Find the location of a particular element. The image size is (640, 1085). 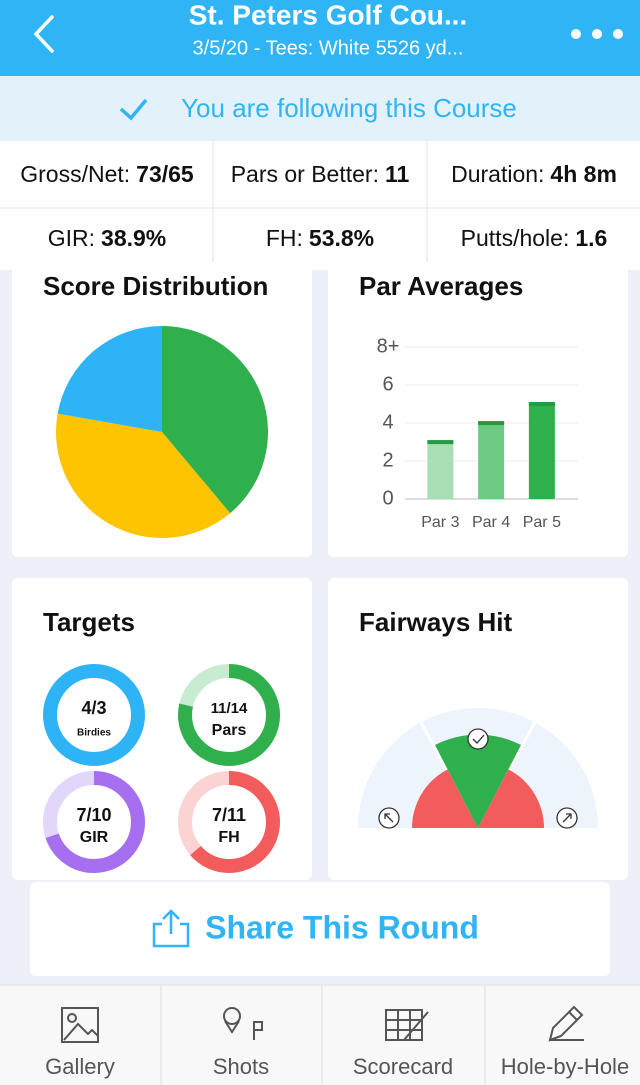

stat: Pars or Better: 11 is located at coordinates (320, 174).